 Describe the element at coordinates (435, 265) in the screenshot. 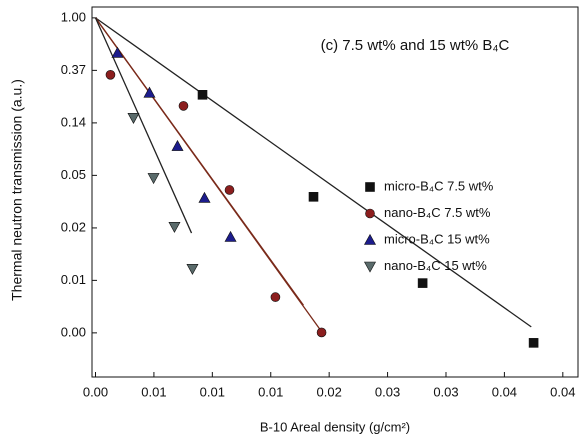

I see `legend-label: nano-B₄C 15 wt%` at that location.